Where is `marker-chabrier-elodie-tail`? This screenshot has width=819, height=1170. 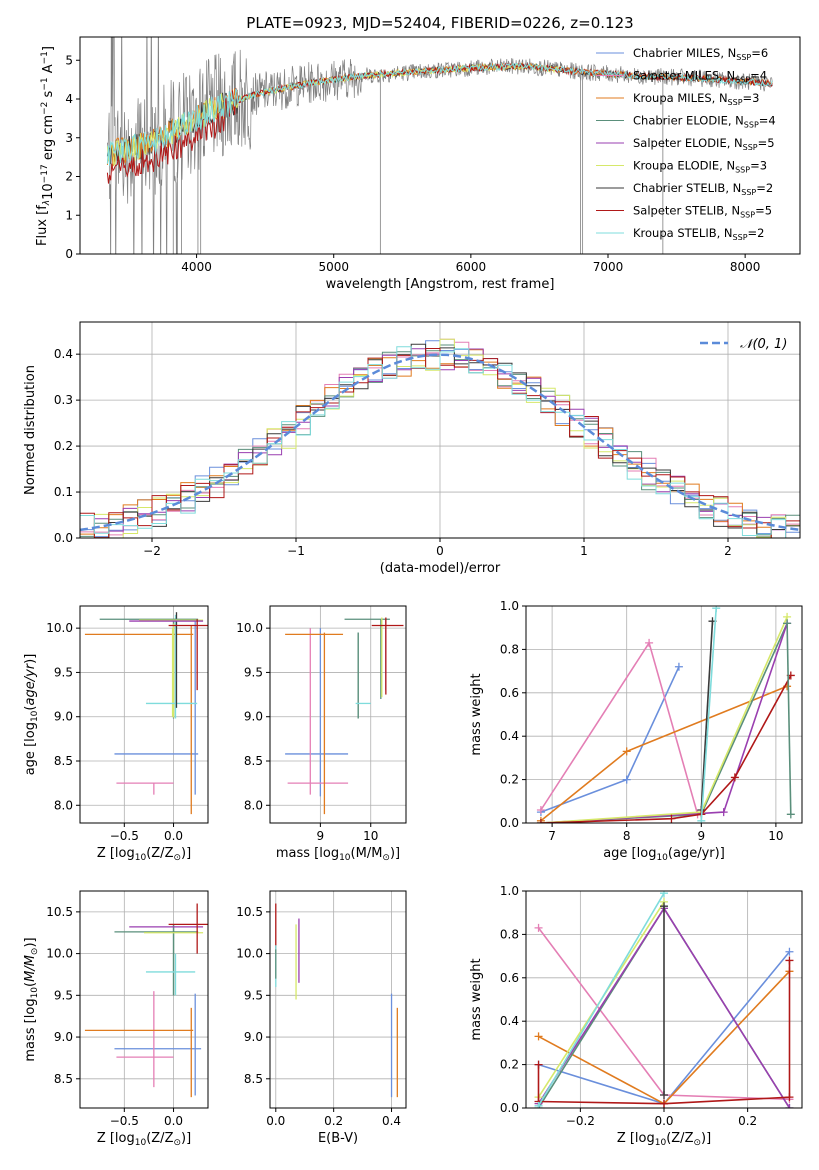
marker-chabrier-elodie-tail is located at coordinates (790, 814).